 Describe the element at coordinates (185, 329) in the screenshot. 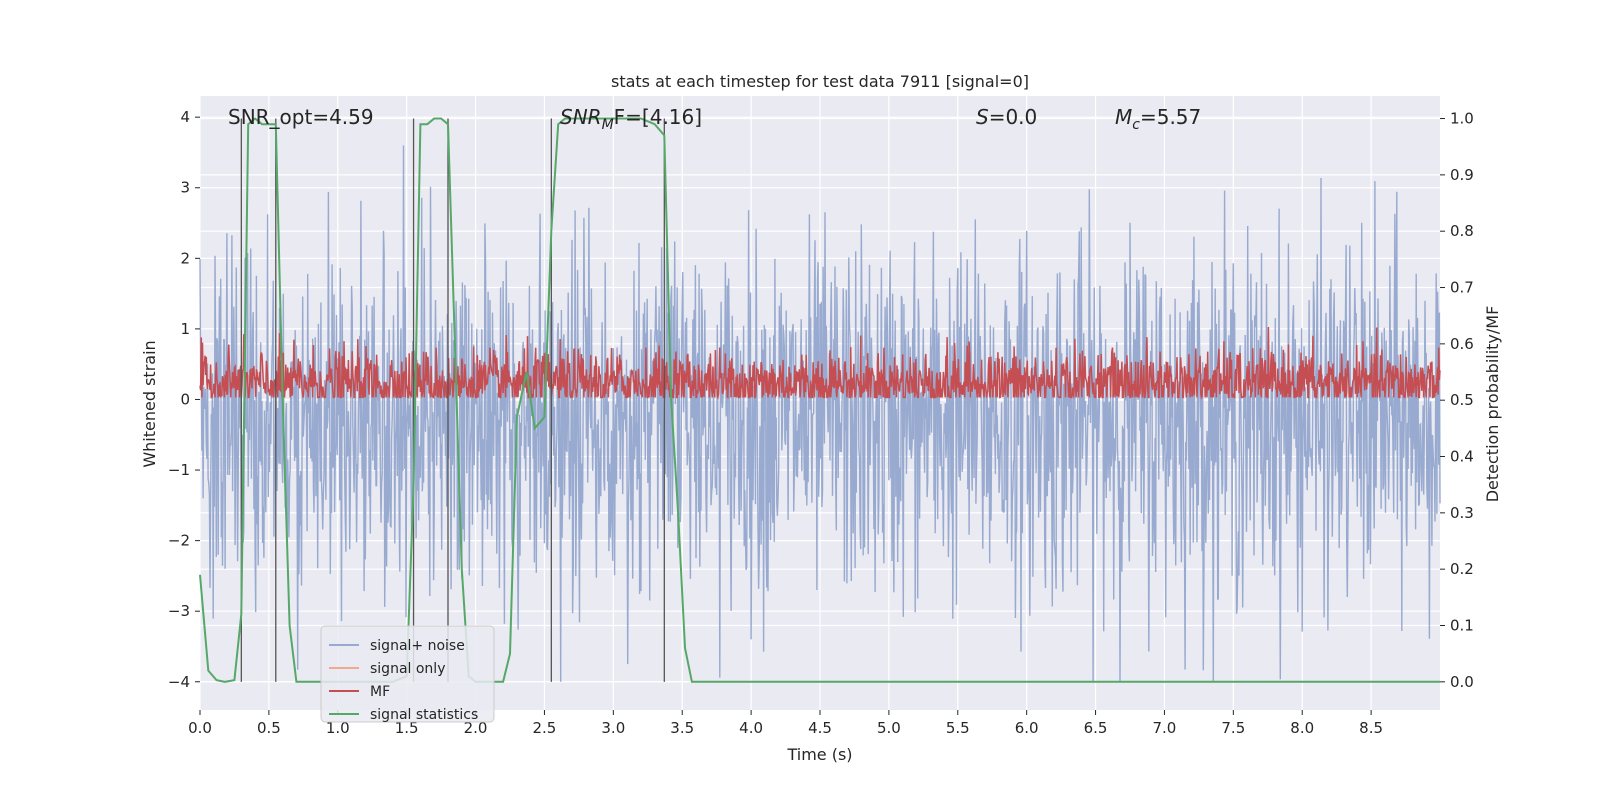

I see `y-left-tick-label: 1` at that location.